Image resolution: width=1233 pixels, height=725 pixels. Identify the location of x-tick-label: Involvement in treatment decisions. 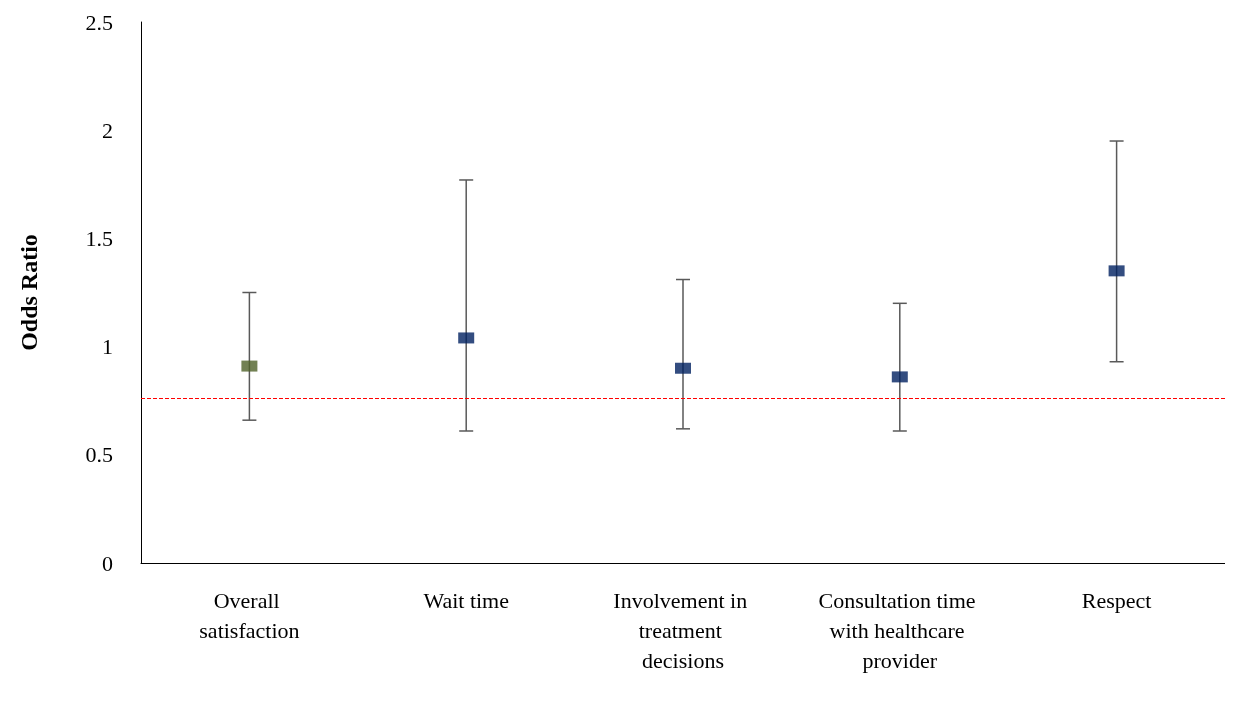
(683, 630).